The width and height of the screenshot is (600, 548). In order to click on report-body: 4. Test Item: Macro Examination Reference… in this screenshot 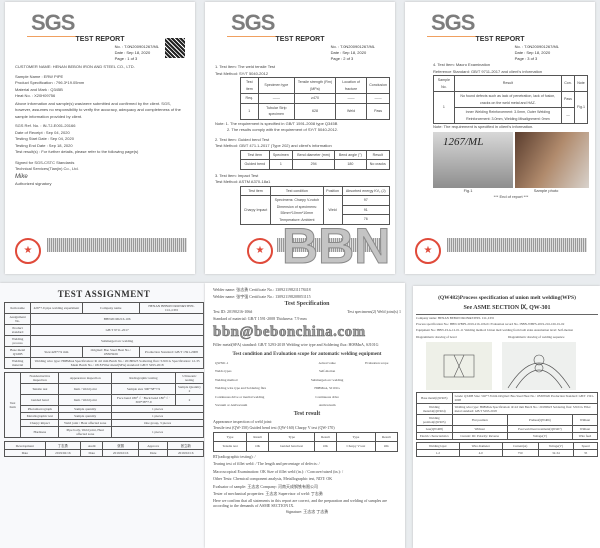, I will do `click(511, 131)`.